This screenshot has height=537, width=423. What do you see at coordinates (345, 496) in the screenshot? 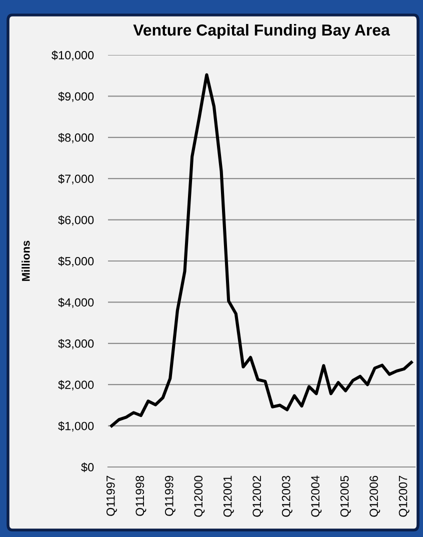
I see `x-tick-label: Q12005` at bounding box center [345, 496].